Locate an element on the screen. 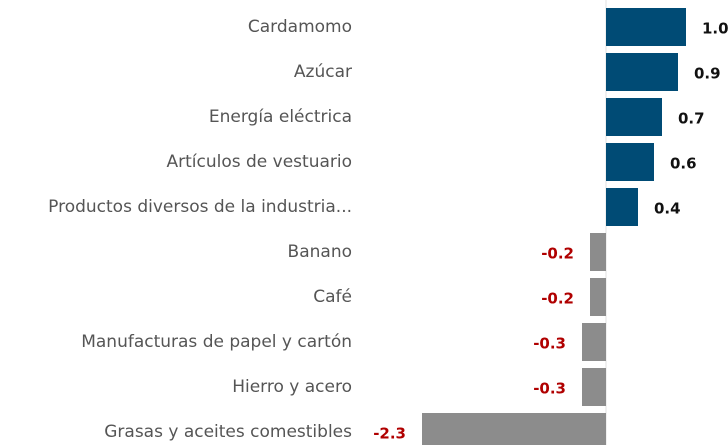  category-label: Hierro y acero is located at coordinates (292, 387).